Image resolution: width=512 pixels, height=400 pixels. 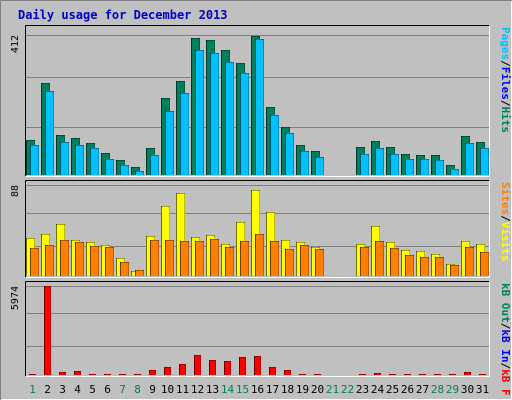 I want to click on day-label: 29, so click(x=452, y=389).